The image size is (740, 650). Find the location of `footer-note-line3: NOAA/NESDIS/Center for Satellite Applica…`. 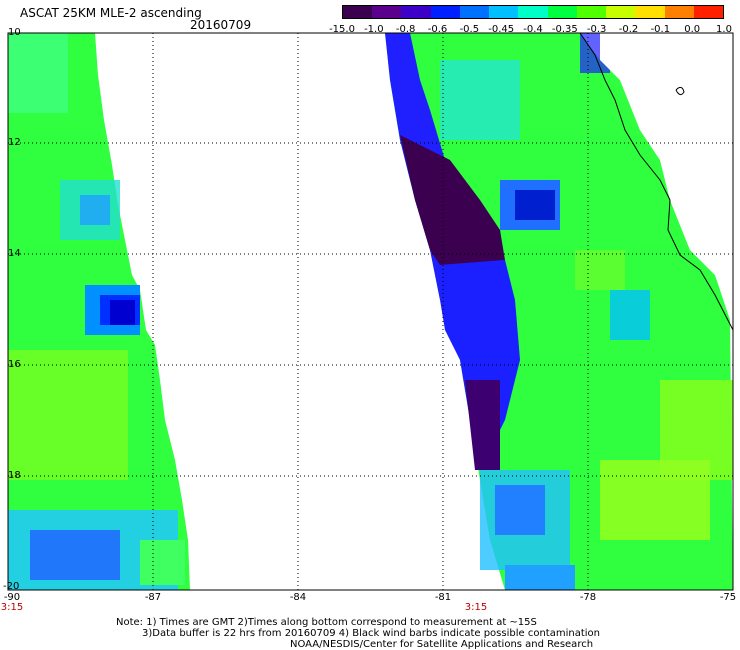

footer-note-line3: NOAA/NESDIS/Center for Satellite Applica… is located at coordinates (442, 644).